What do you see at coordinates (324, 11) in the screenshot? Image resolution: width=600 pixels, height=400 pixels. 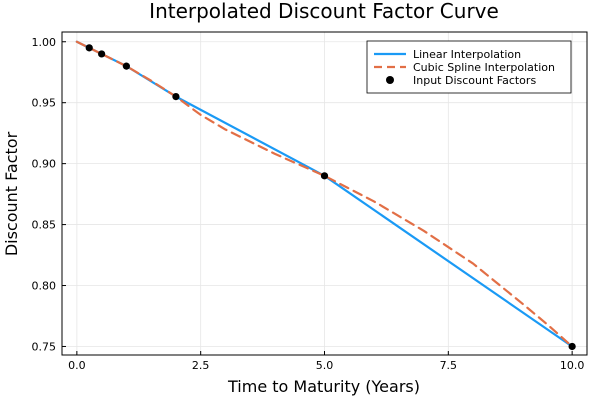 I see `chart-title: Interpolated Discount Factor Curve` at bounding box center [324, 11].